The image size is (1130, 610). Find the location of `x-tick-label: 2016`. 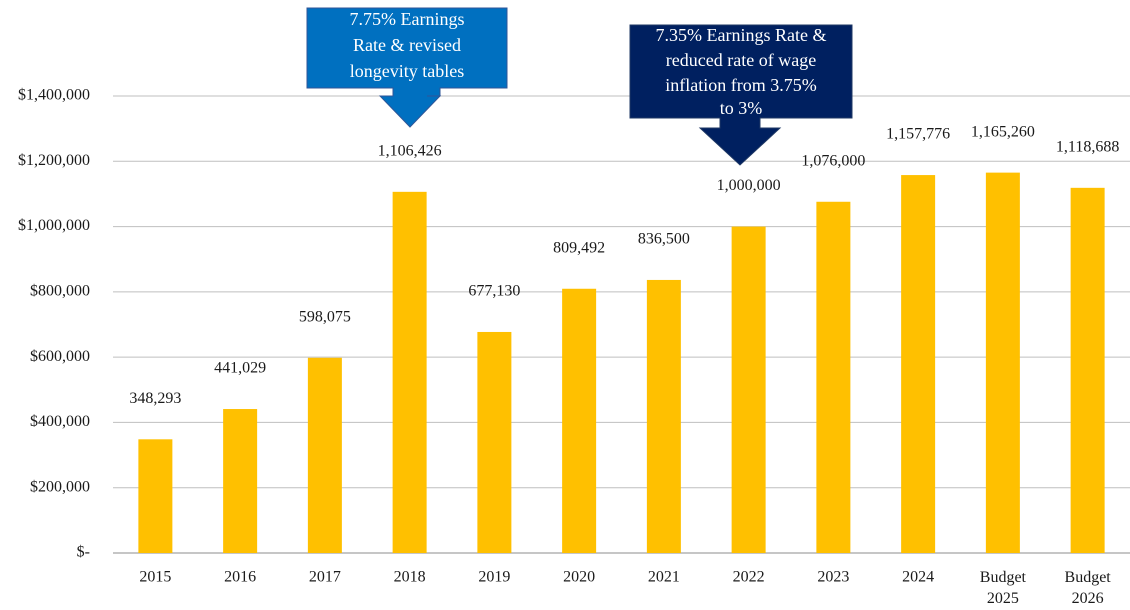

x-tick-label: 2016 is located at coordinates (240, 577).